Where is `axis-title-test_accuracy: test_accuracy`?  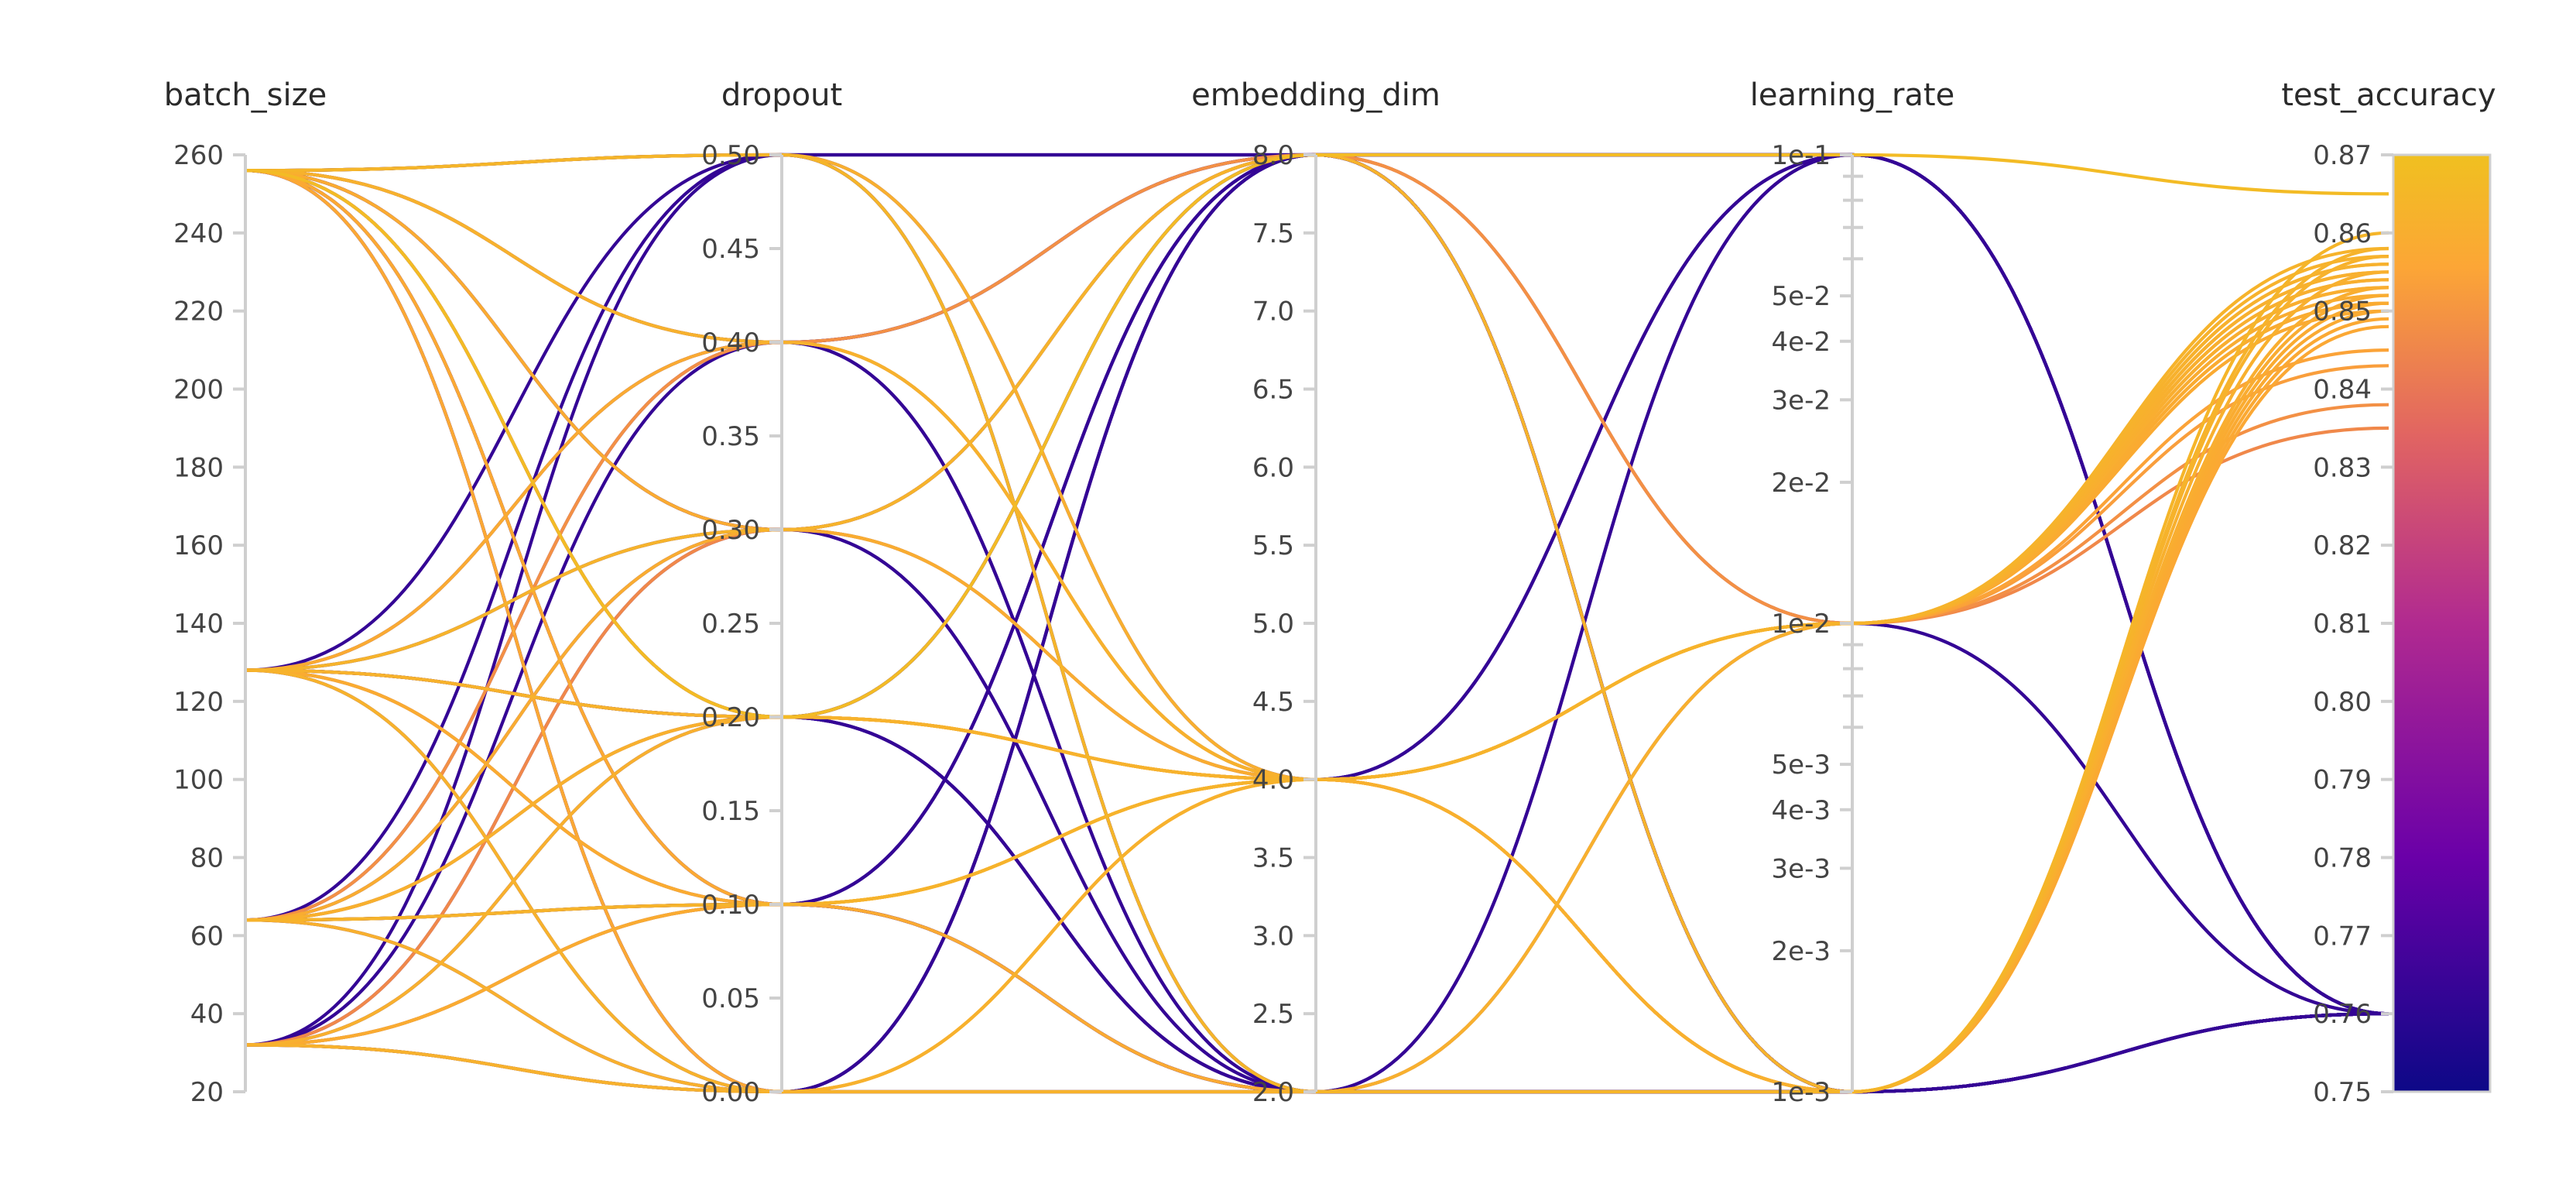 axis-title-test_accuracy: test_accuracy is located at coordinates (2389, 95).